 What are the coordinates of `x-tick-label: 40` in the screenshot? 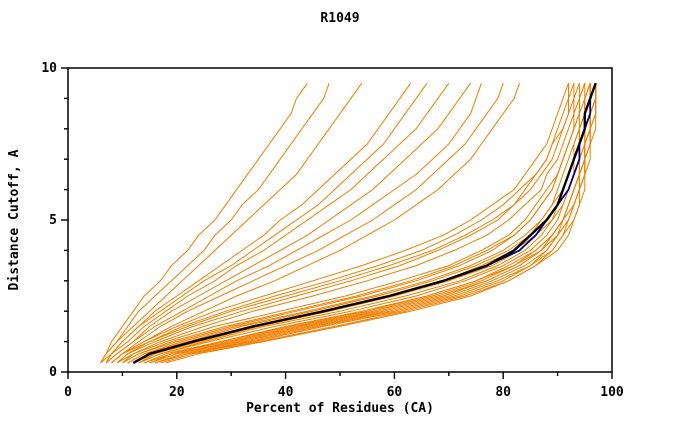 It's located at (286, 392).